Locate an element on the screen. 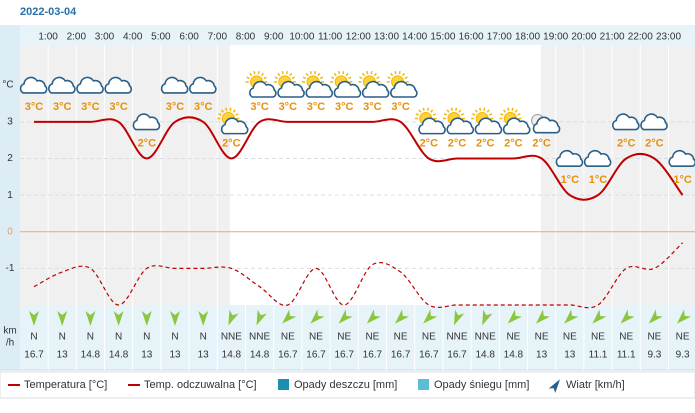 The height and width of the screenshot is (413, 695). legend is located at coordinates (347, 385).